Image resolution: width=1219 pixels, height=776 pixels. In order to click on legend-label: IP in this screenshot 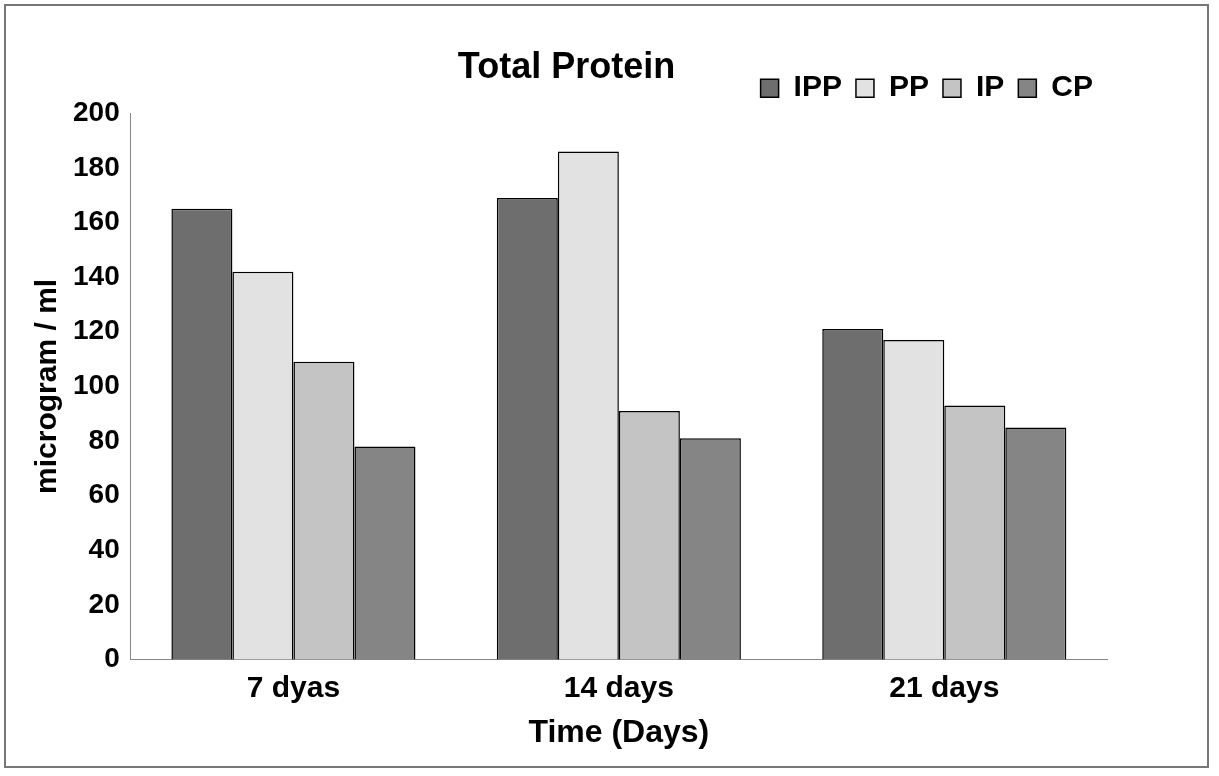, I will do `click(990, 86)`.